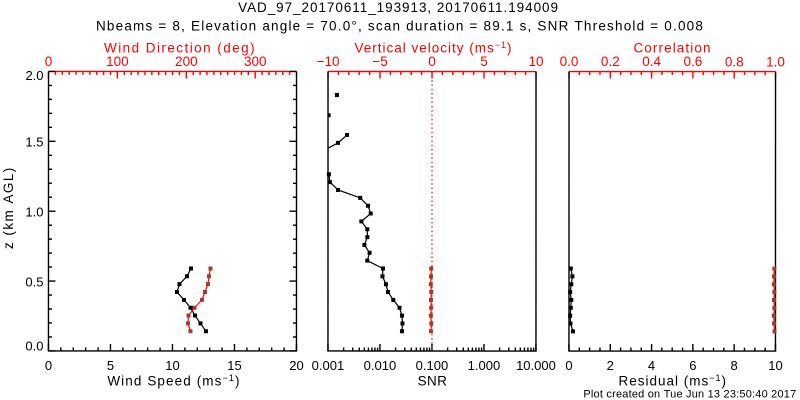  What do you see at coordinates (296, 365) in the screenshot?
I see `svg-text: 20` at bounding box center [296, 365].